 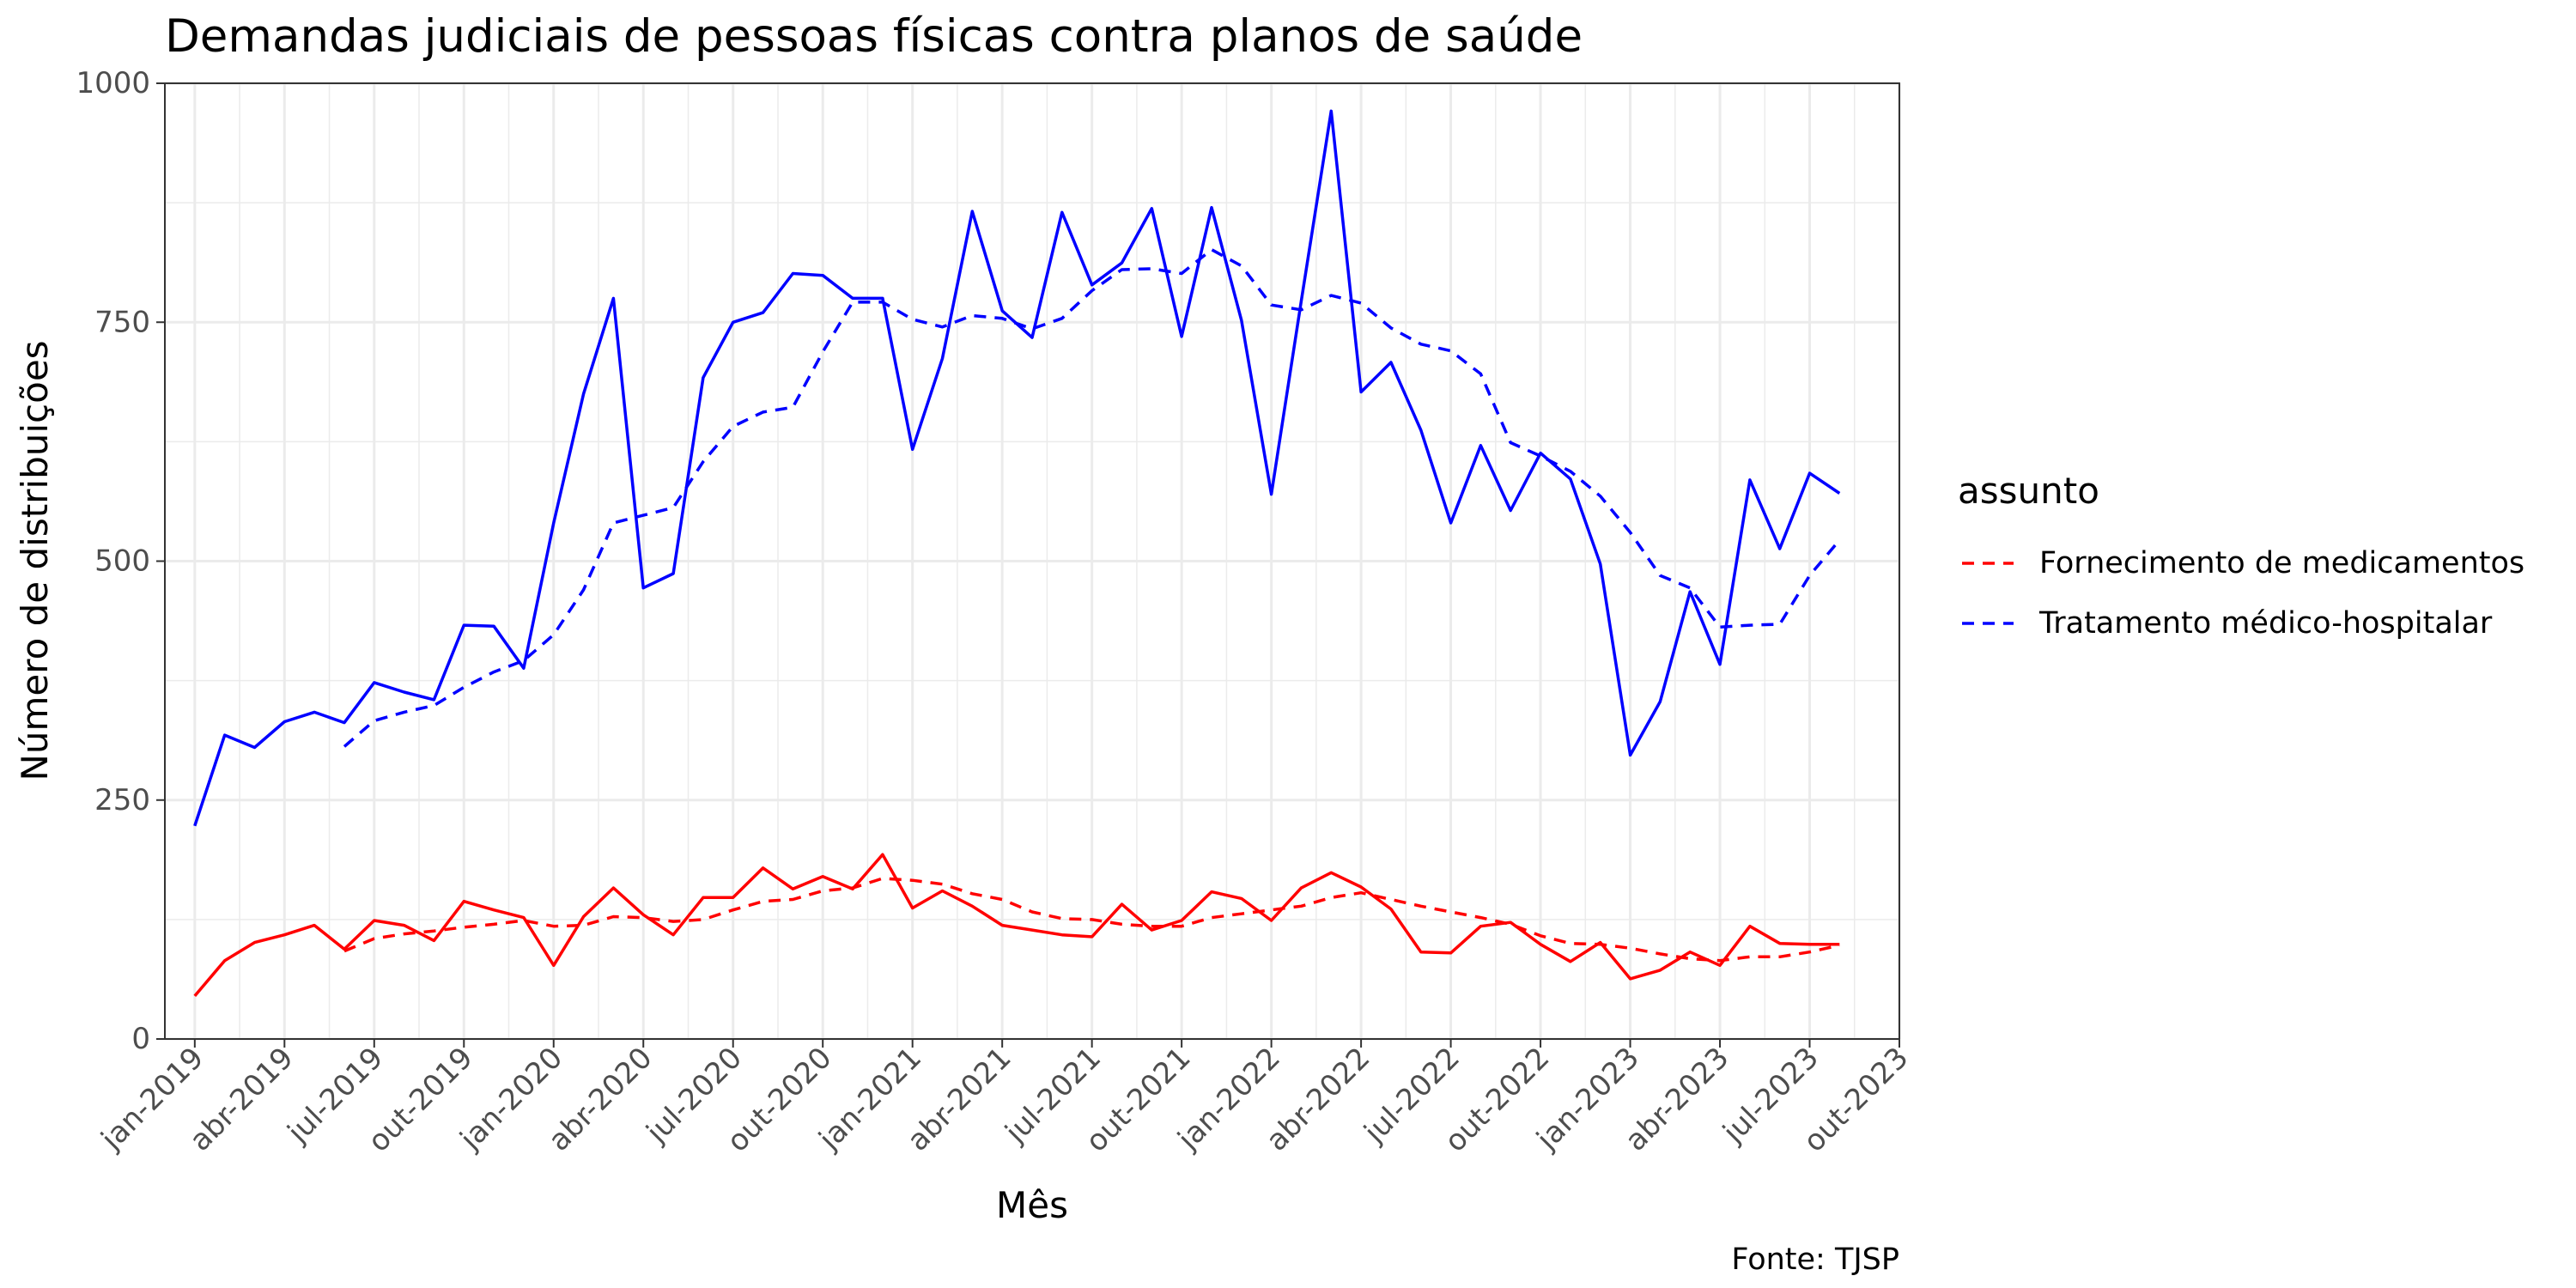 What do you see at coordinates (122, 800) in the screenshot?
I see `y-tick-label: 250` at bounding box center [122, 800].